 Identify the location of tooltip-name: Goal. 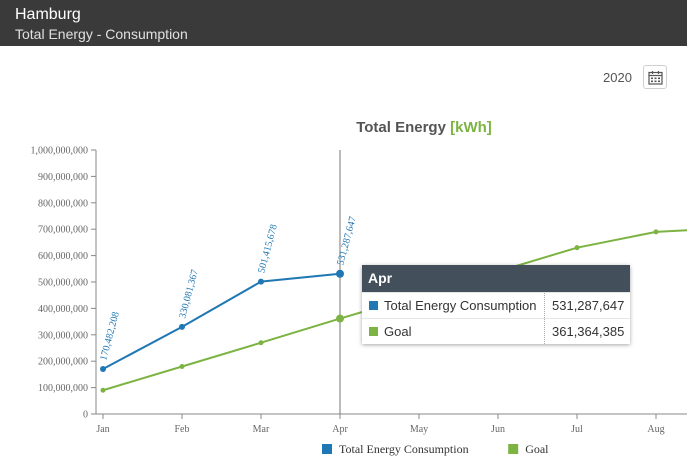
(398, 331).